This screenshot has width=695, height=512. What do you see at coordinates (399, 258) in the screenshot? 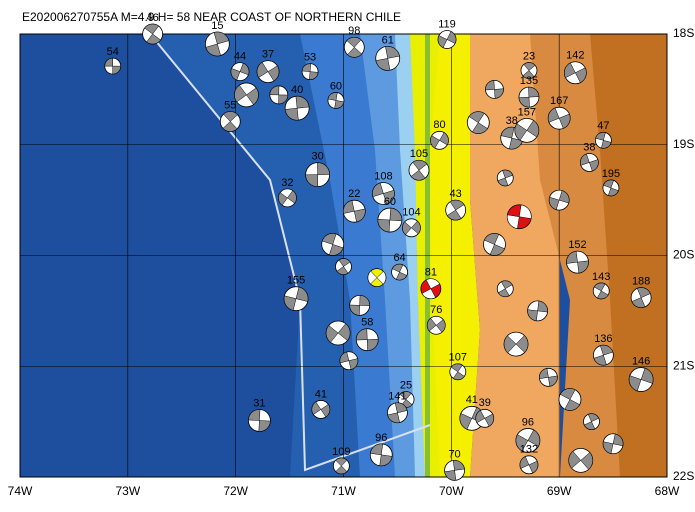
I see `depth-label: 64` at bounding box center [399, 258].